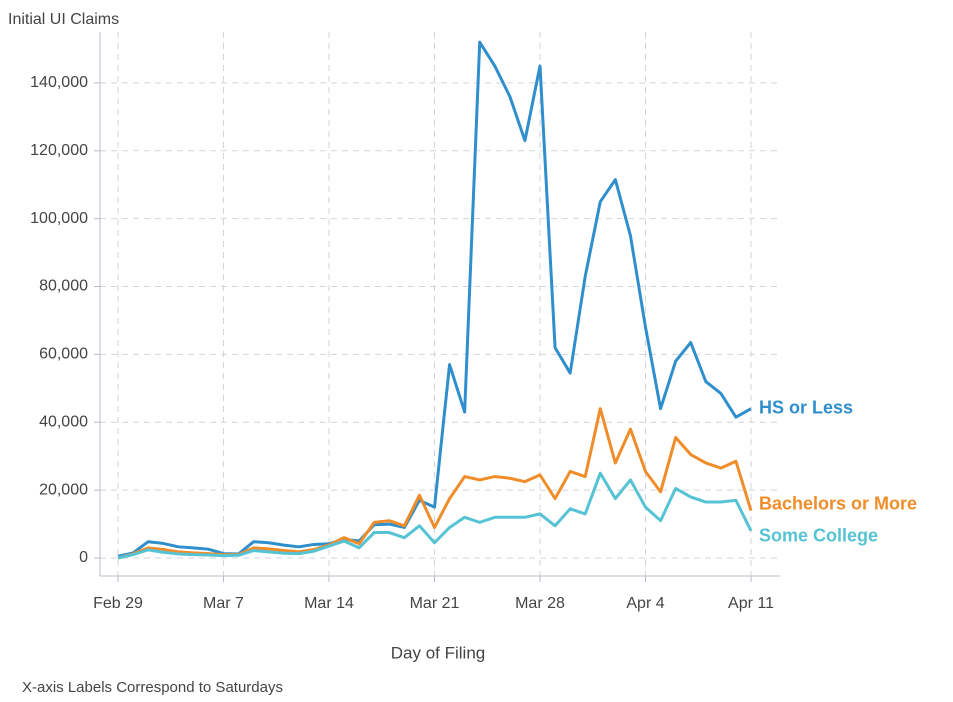 Image resolution: width=953 pixels, height=702 pixels. I want to click on x-tick-label: Mar 21, so click(435, 603).